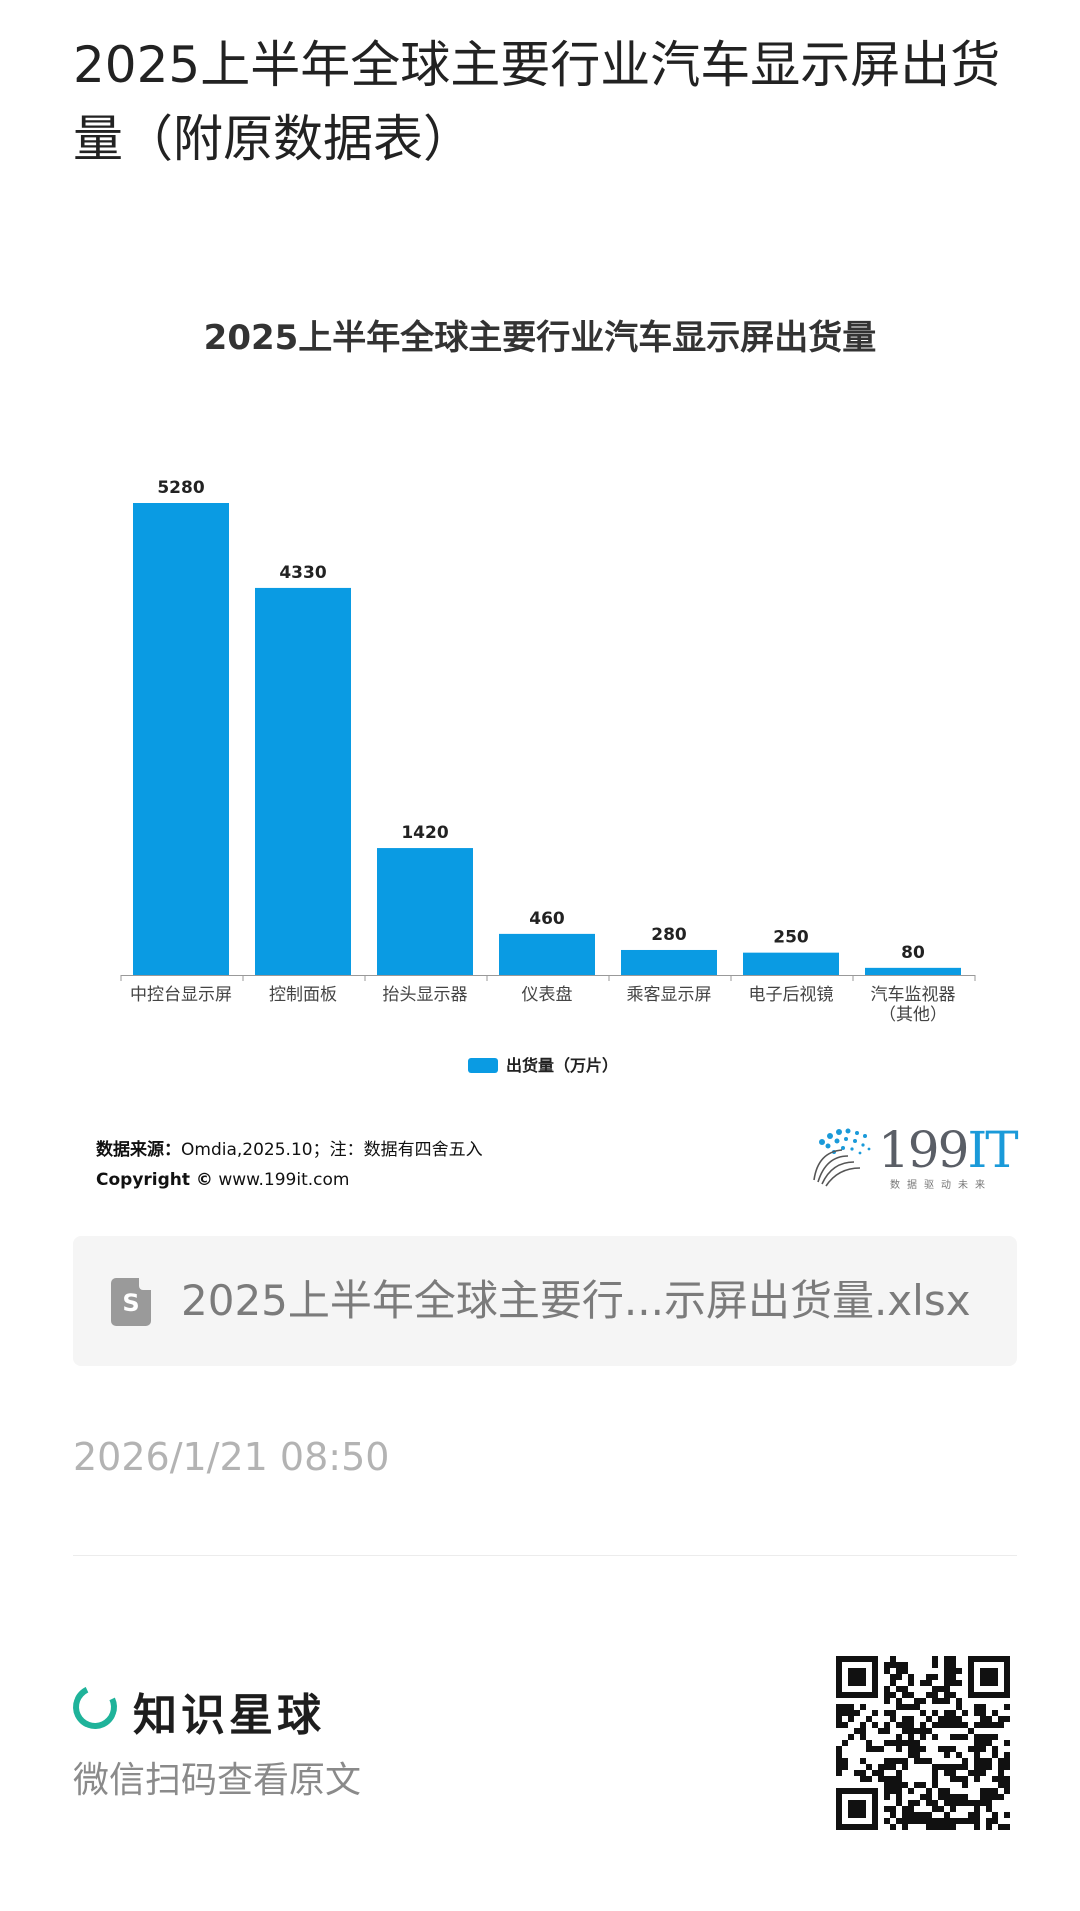 The width and height of the screenshot is (1080, 1911). Describe the element at coordinates (95, 1707) in the screenshot. I see `zsxq-logo-icon` at that location.